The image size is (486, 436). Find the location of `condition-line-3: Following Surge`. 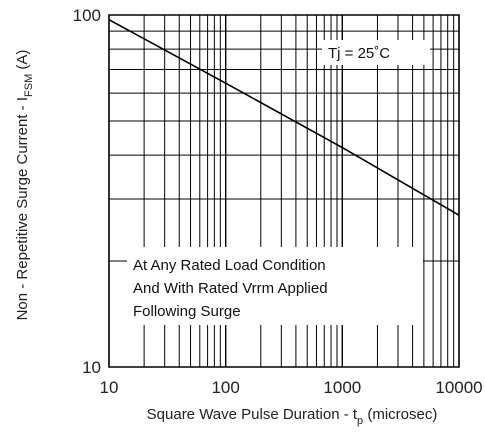

condition-line-3: Following Surge is located at coordinates (187, 311).